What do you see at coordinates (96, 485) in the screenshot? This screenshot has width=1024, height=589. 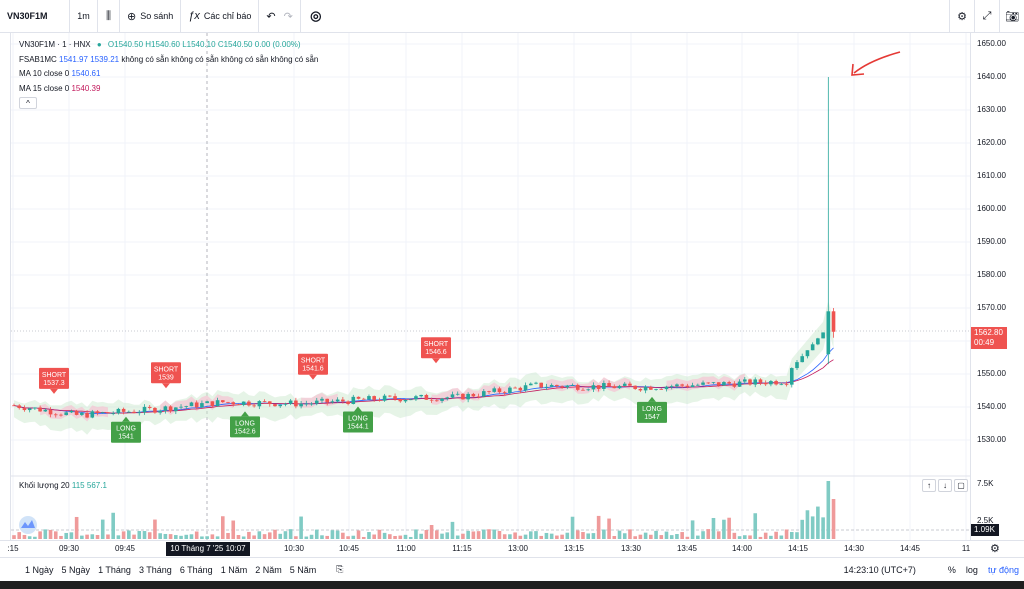 I see `volume-value-2: 567.1` at bounding box center [96, 485].